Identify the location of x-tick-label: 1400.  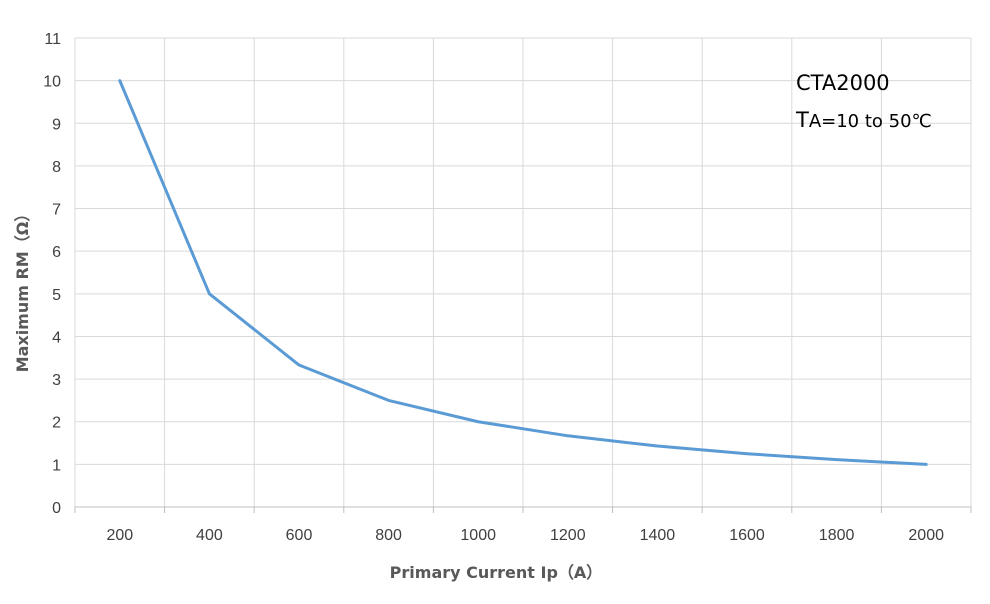
(658, 535).